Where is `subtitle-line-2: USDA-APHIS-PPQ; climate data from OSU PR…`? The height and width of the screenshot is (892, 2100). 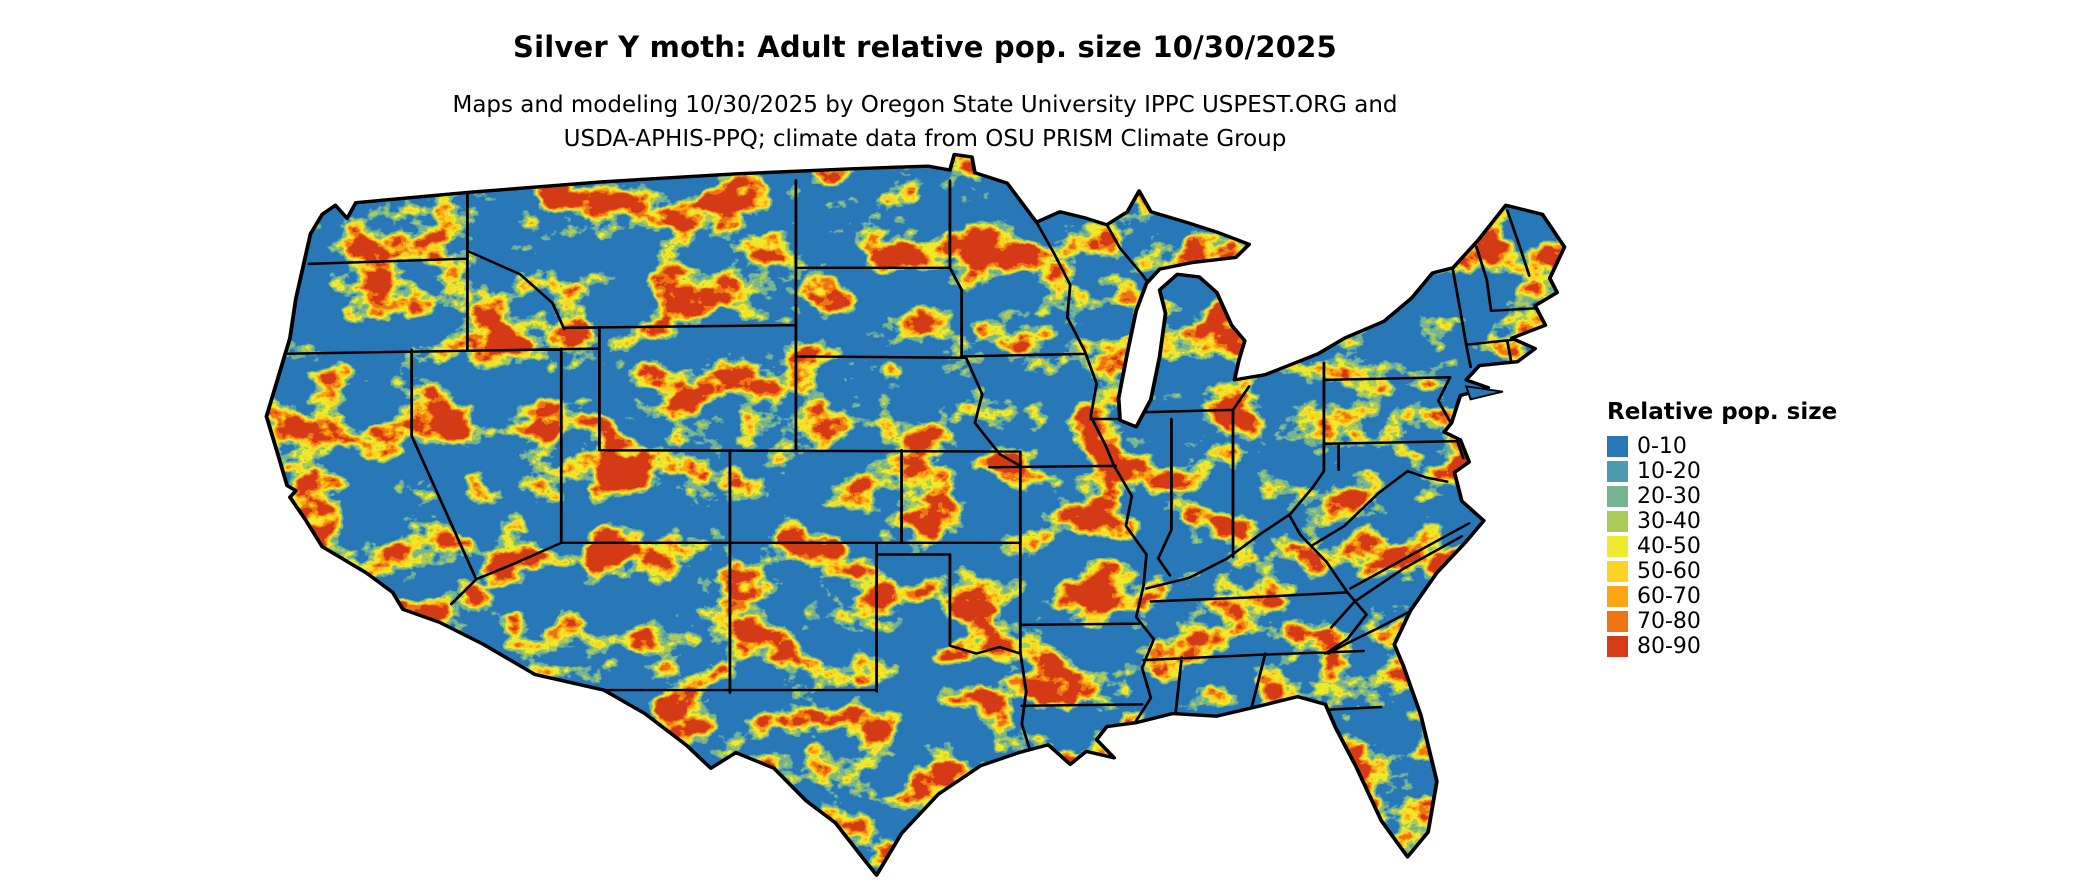 subtitle-line-2: USDA-APHIS-PPQ; climate data from OSU PR… is located at coordinates (925, 139).